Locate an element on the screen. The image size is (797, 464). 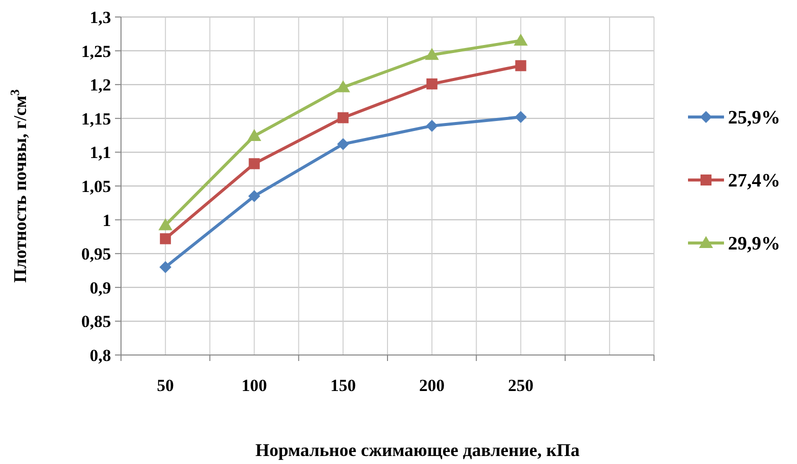
y-tick-label: 0,8 is located at coordinates (100, 355).